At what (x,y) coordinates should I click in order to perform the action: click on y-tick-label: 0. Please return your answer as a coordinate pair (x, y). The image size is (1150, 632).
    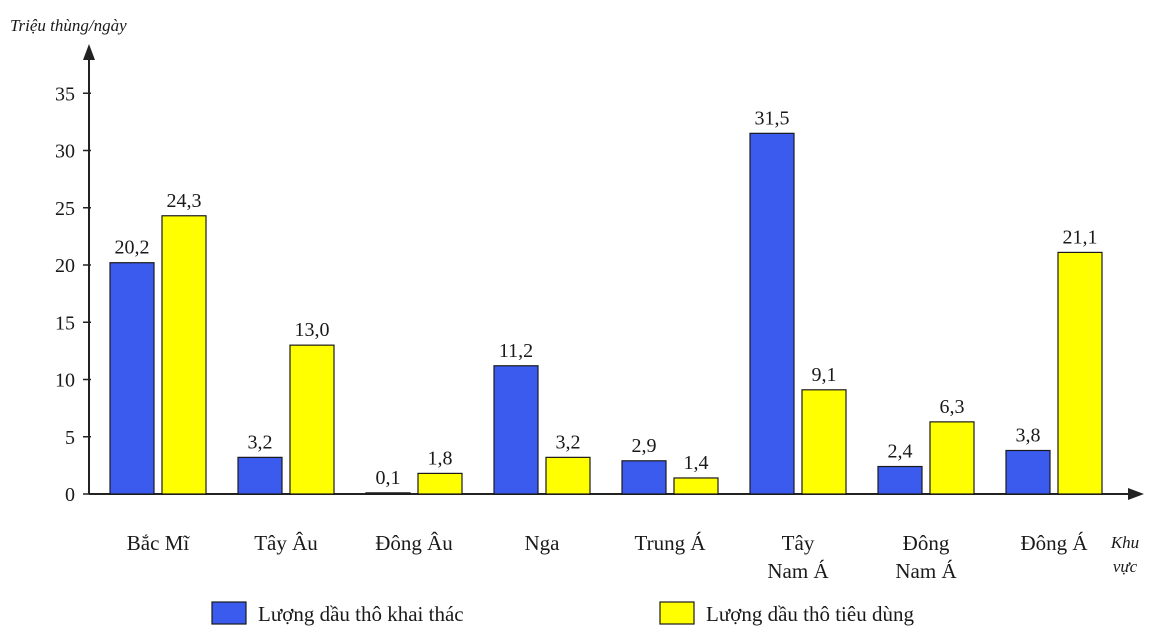
    Looking at the image, I should click on (70, 495).